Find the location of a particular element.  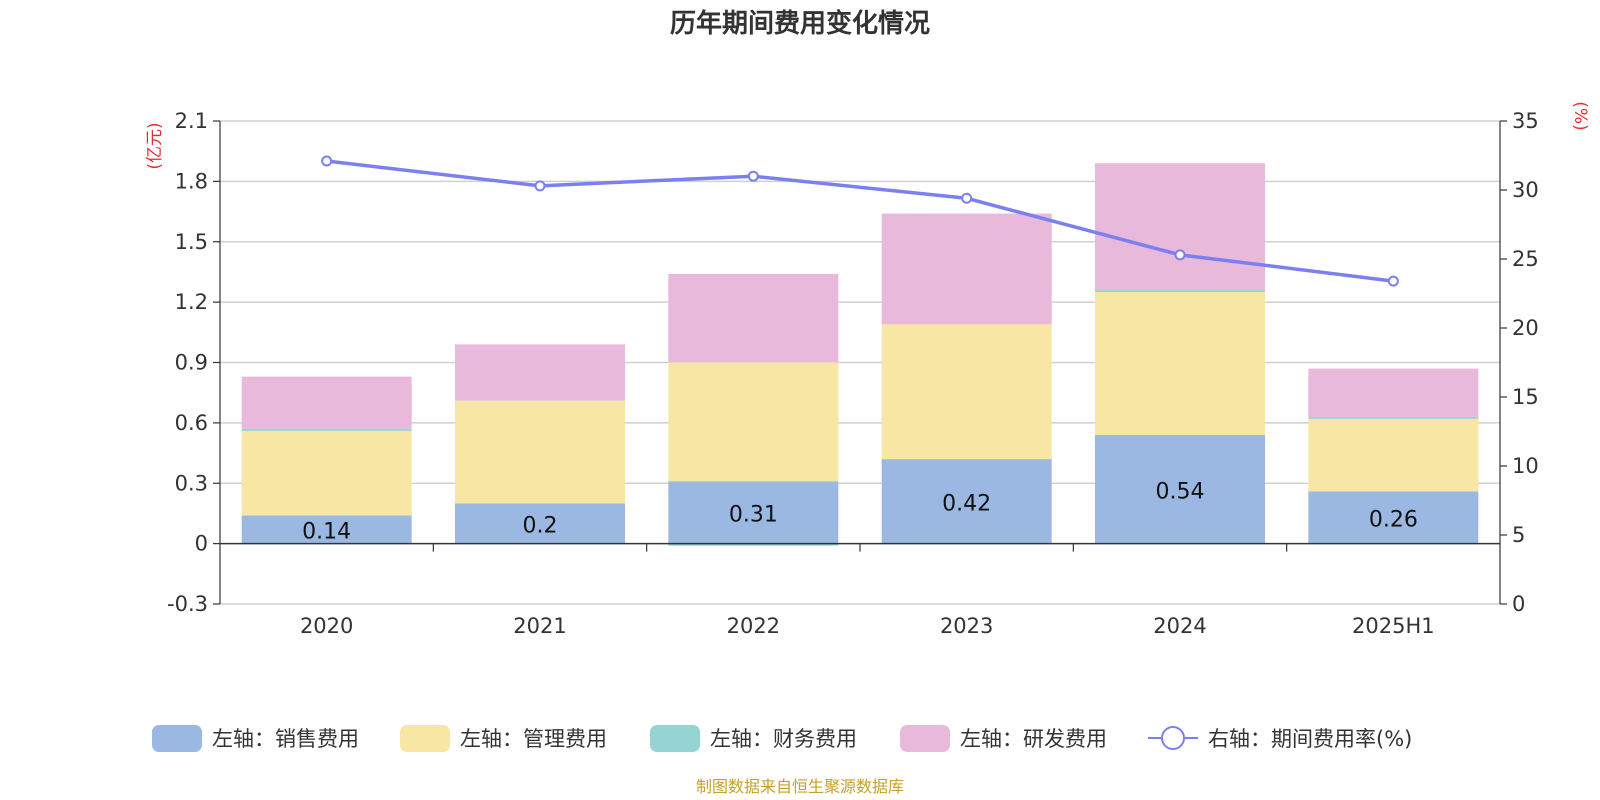

left-tick-label: 0 is located at coordinates (201, 544).